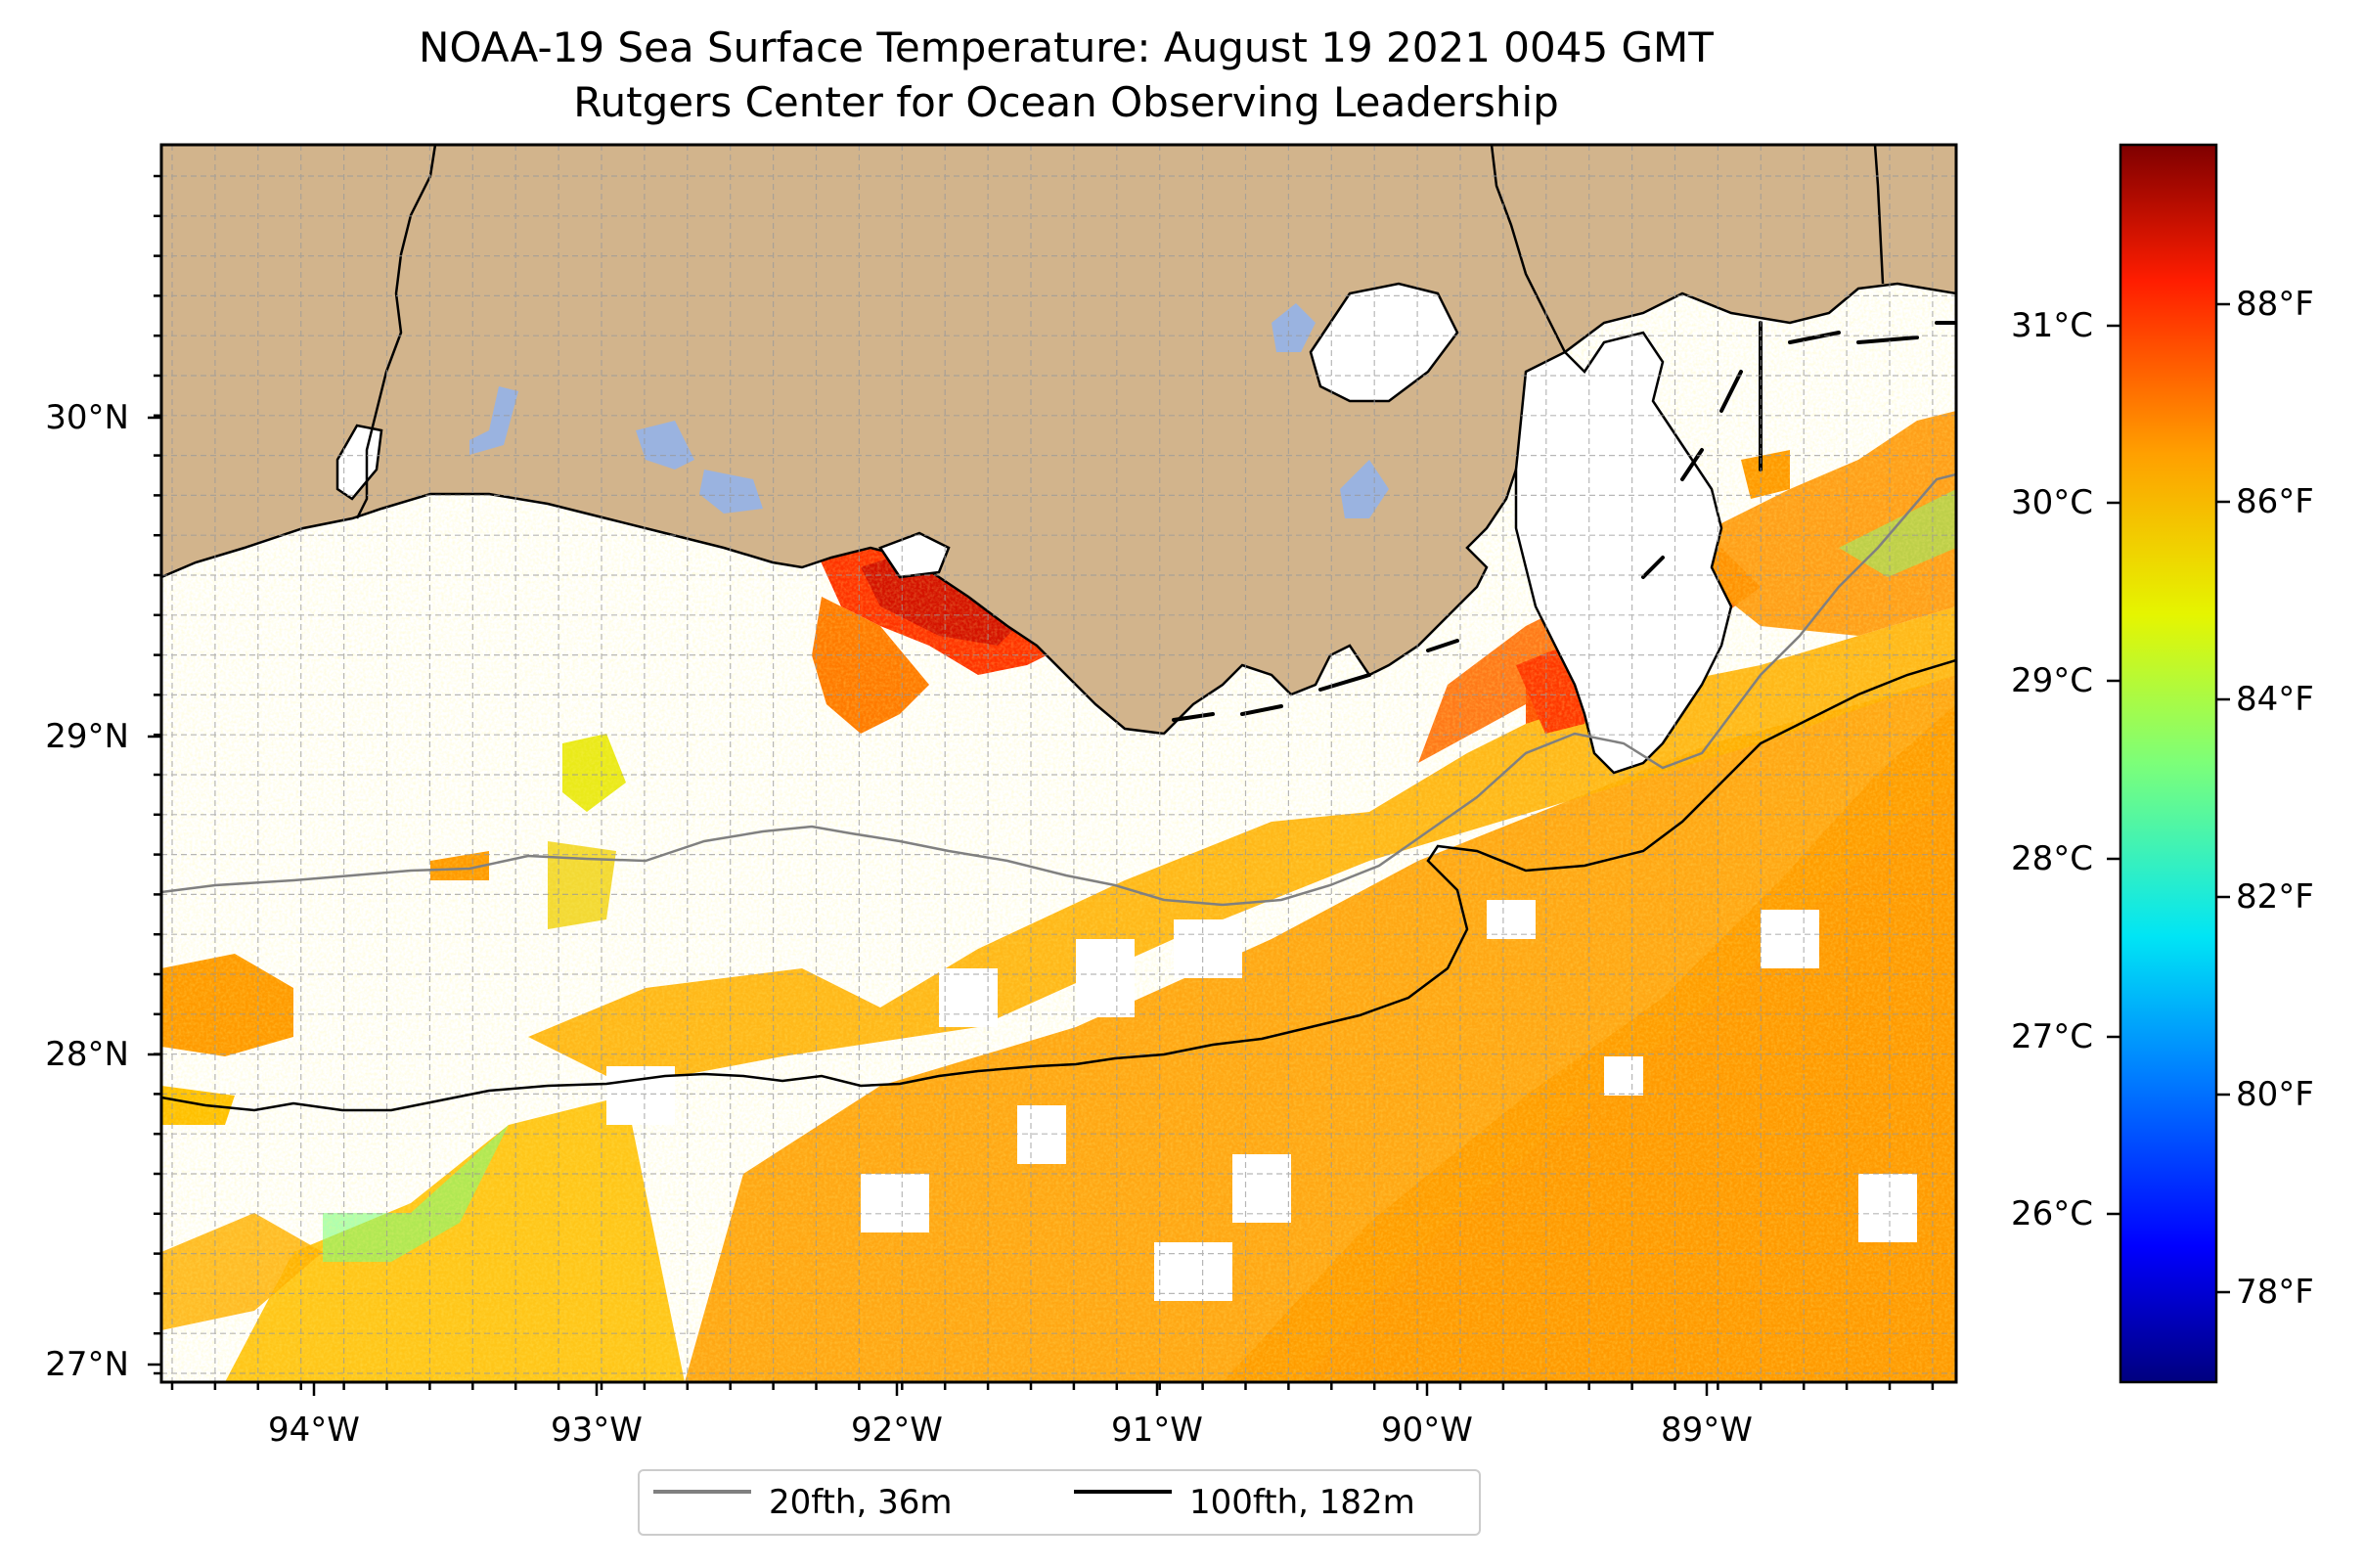 The height and width of the screenshot is (1568, 2365). What do you see at coordinates (87, 1364) in the screenshot?
I see `lat-label-27: 27°N` at bounding box center [87, 1364].